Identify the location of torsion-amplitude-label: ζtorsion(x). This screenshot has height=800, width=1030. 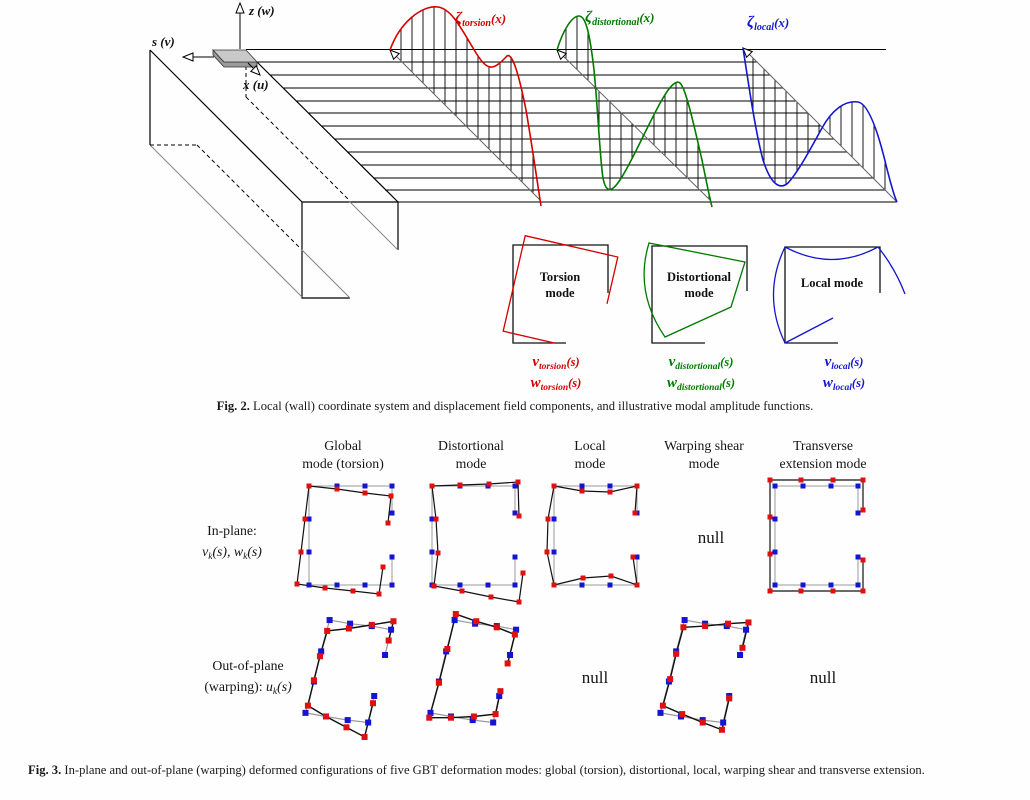
(480, 19).